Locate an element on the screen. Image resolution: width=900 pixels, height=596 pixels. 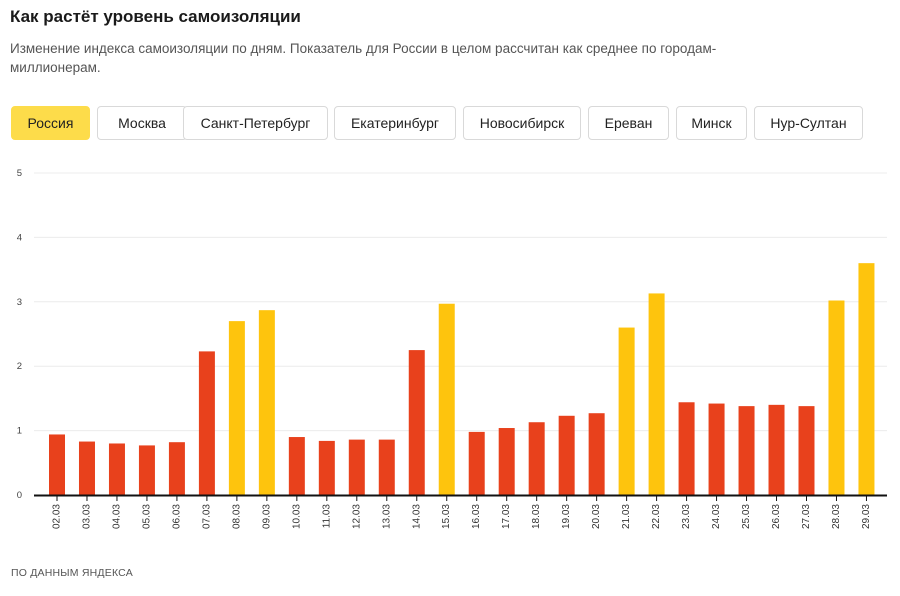
x-tick-label: 07.03 is located at coordinates (206, 516).